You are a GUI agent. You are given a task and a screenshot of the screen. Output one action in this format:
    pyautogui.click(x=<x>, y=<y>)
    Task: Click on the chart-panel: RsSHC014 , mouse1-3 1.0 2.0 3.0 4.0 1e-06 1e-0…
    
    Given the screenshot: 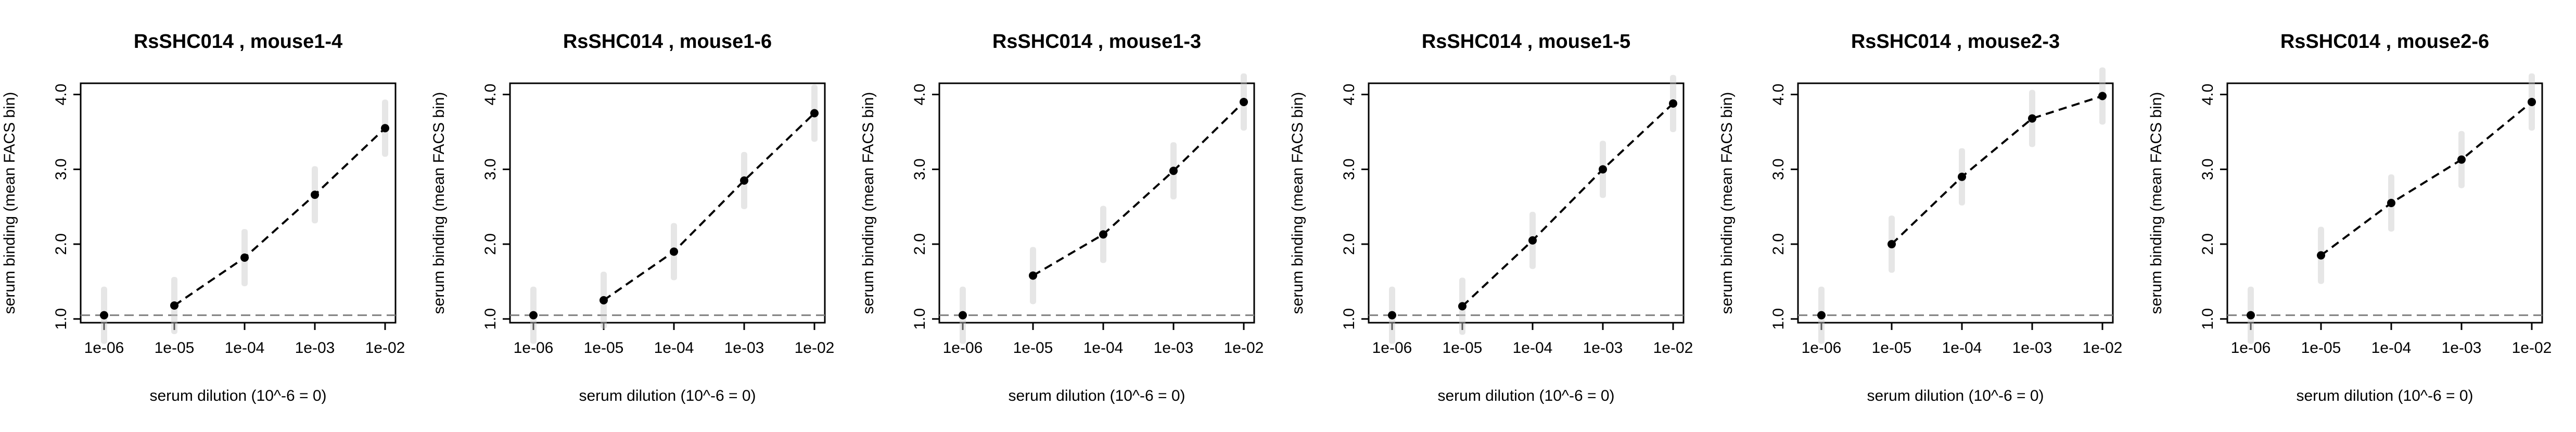 What is the action you would take?
    pyautogui.click(x=1062, y=217)
    